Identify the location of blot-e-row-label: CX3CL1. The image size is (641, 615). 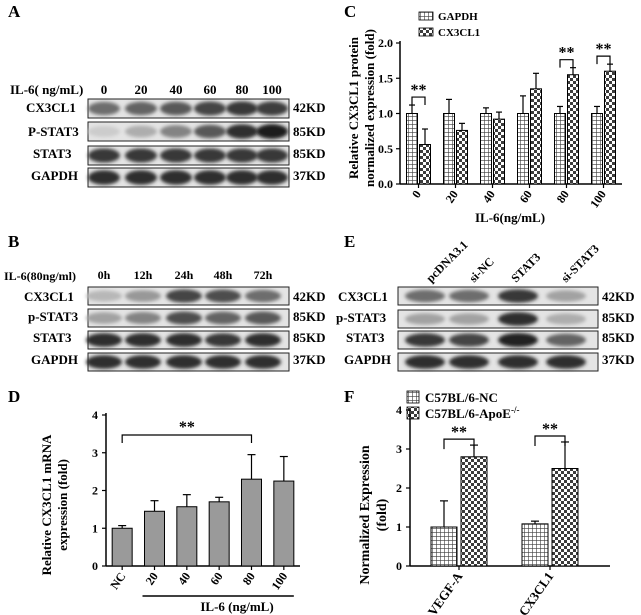
(363, 296).